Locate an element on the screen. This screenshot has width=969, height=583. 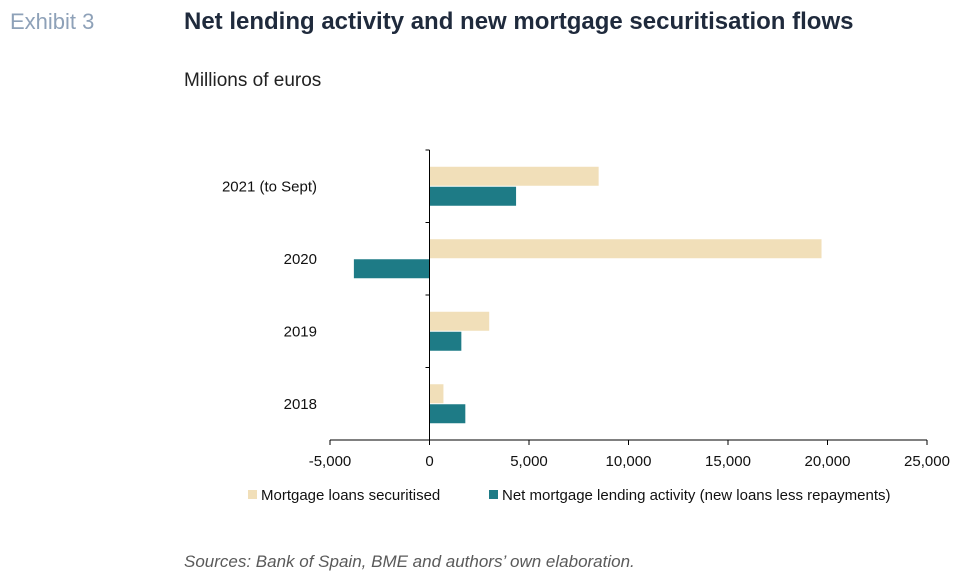
category-label: 2019 is located at coordinates (300, 331).